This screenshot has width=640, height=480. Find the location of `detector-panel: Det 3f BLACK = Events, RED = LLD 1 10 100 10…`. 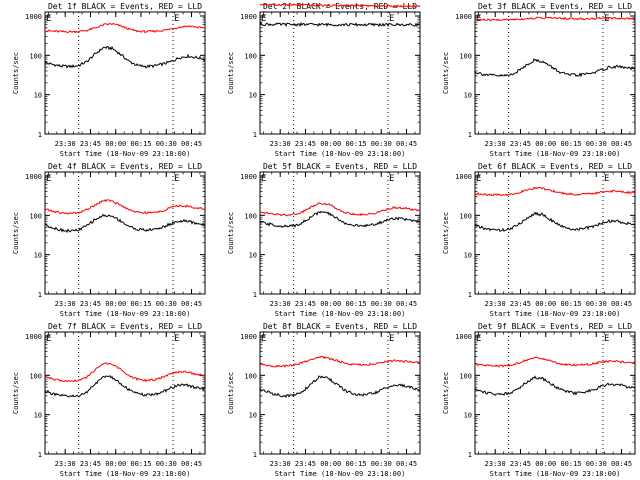

detector-panel: Det 3f BLACK = Events, RED = LLD 1 10 100 10… is located at coordinates (539, 80).